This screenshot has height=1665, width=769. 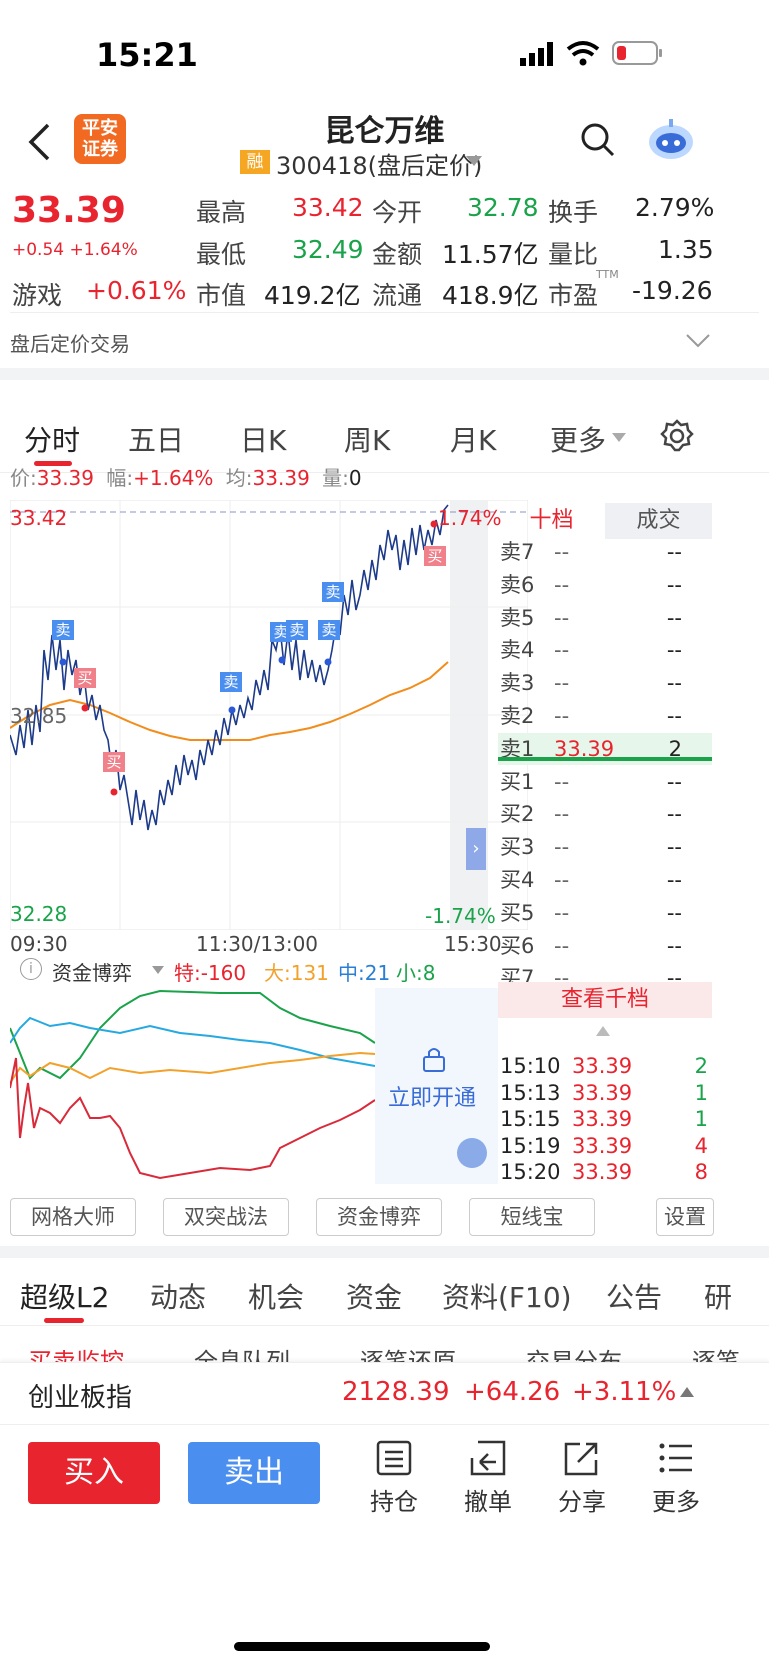 What do you see at coordinates (658, 521) in the screenshot?
I see `tab-trades: 成交` at bounding box center [658, 521].